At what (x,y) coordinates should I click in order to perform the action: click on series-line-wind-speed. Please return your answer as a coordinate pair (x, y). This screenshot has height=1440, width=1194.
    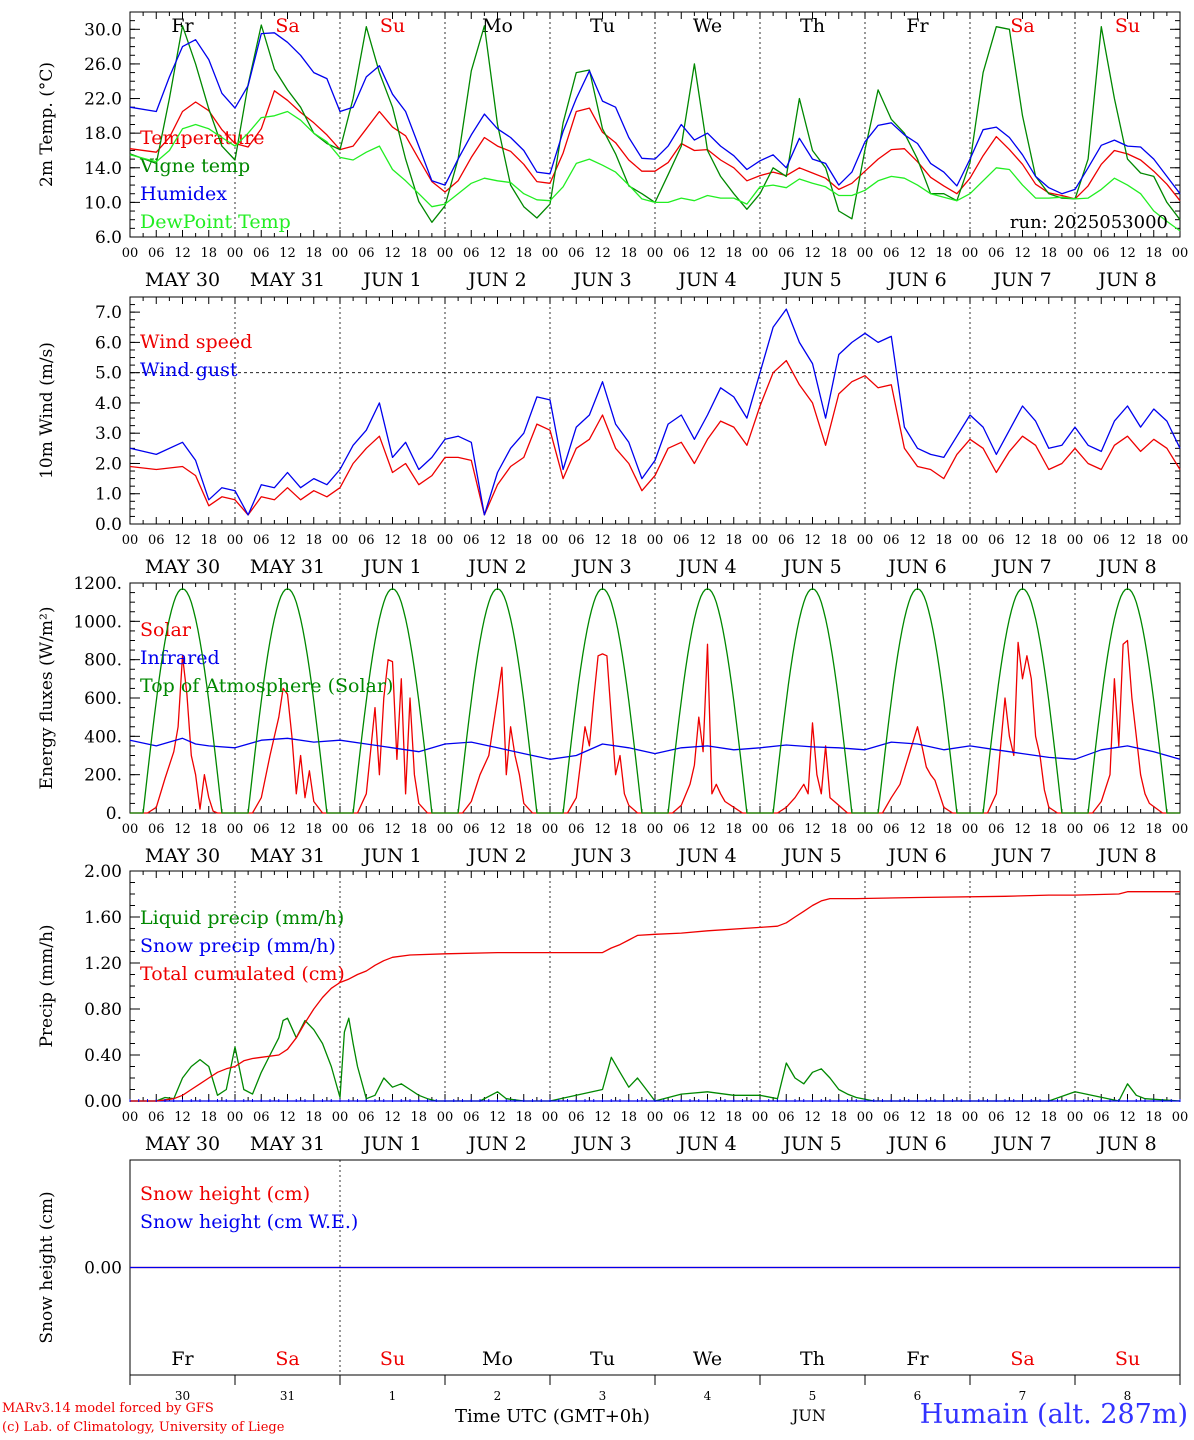
    Looking at the image, I should click on (655, 437).